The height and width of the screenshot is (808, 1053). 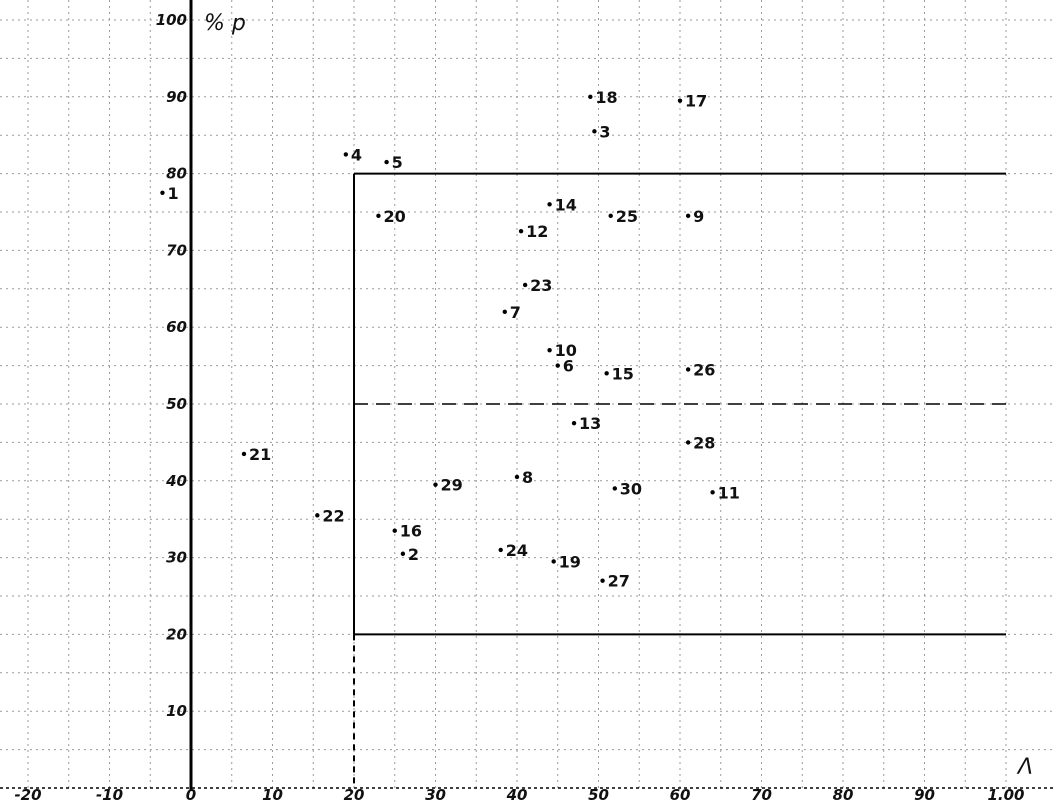 I want to click on y-tick-label: 90, so click(x=176, y=97).